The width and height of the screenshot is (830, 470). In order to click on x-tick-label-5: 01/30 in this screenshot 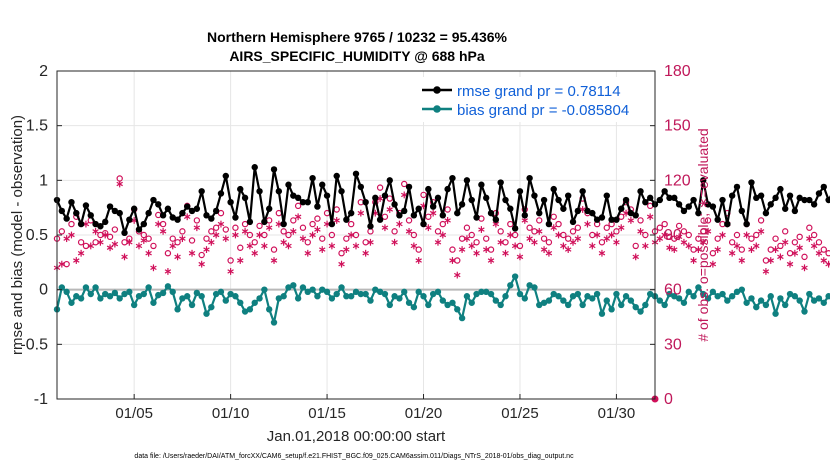, I will do `click(617, 413)`.